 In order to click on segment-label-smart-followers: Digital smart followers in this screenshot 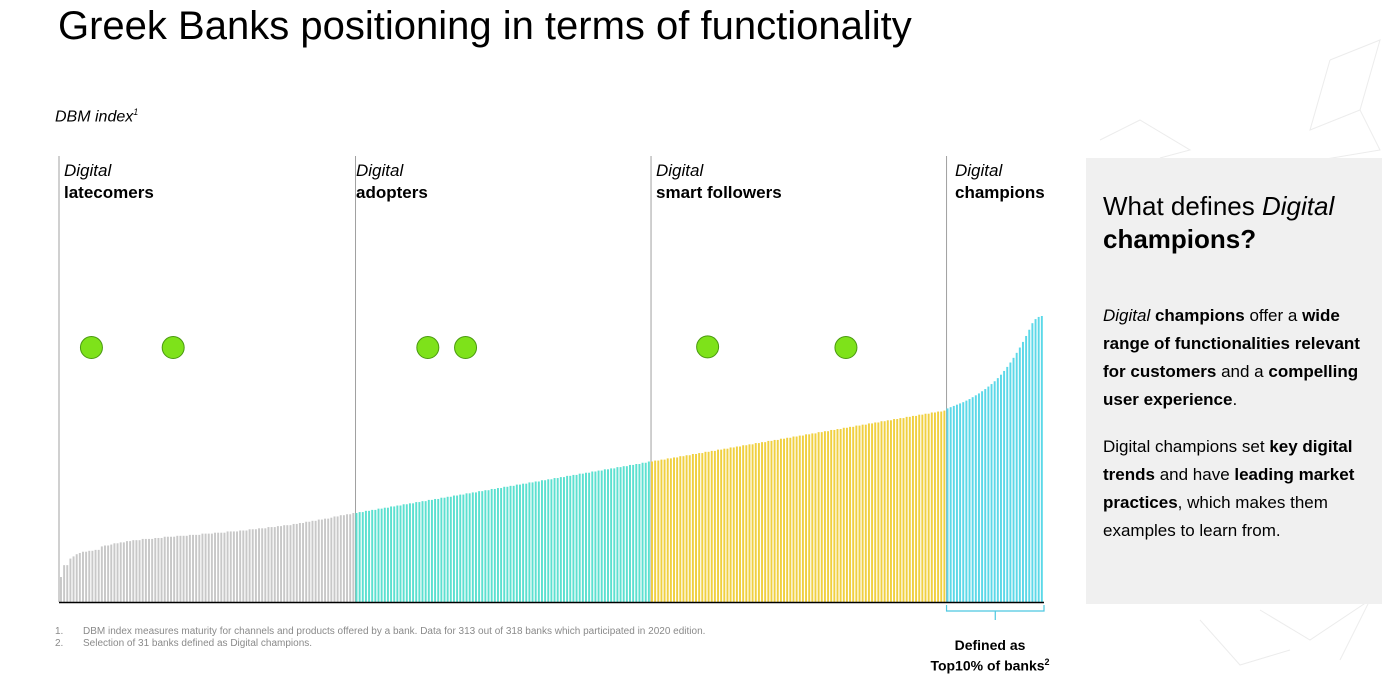, I will do `click(719, 181)`.